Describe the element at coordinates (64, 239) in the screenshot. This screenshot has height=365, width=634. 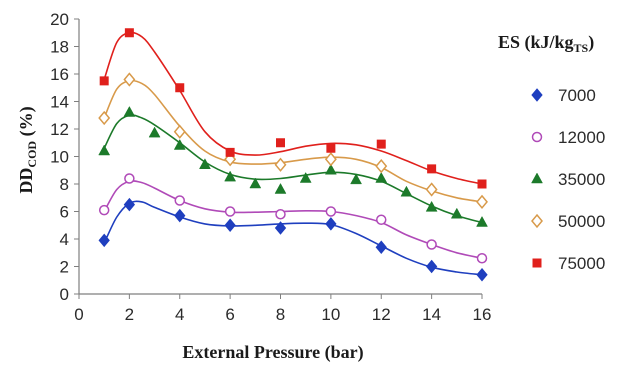
I see `y-tick-label: 4` at that location.